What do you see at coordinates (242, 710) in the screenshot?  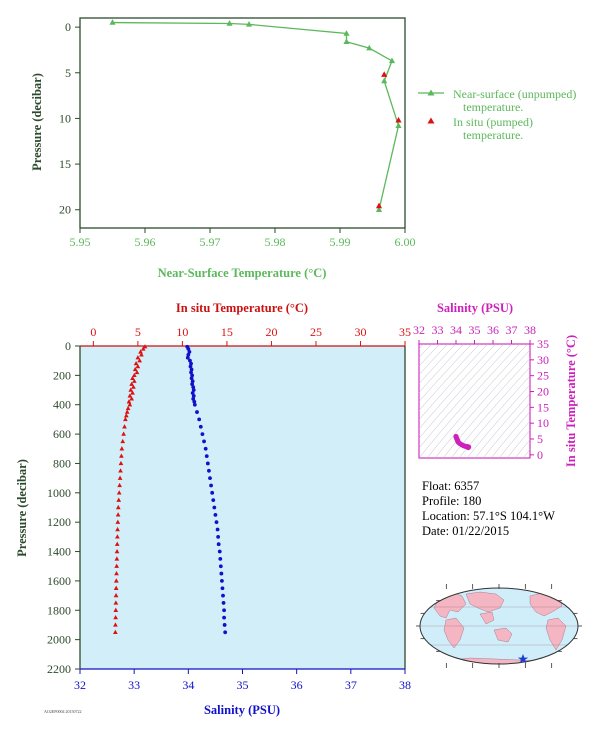 I see `salinity-axis-label: Salinity (PSU)` at bounding box center [242, 710].